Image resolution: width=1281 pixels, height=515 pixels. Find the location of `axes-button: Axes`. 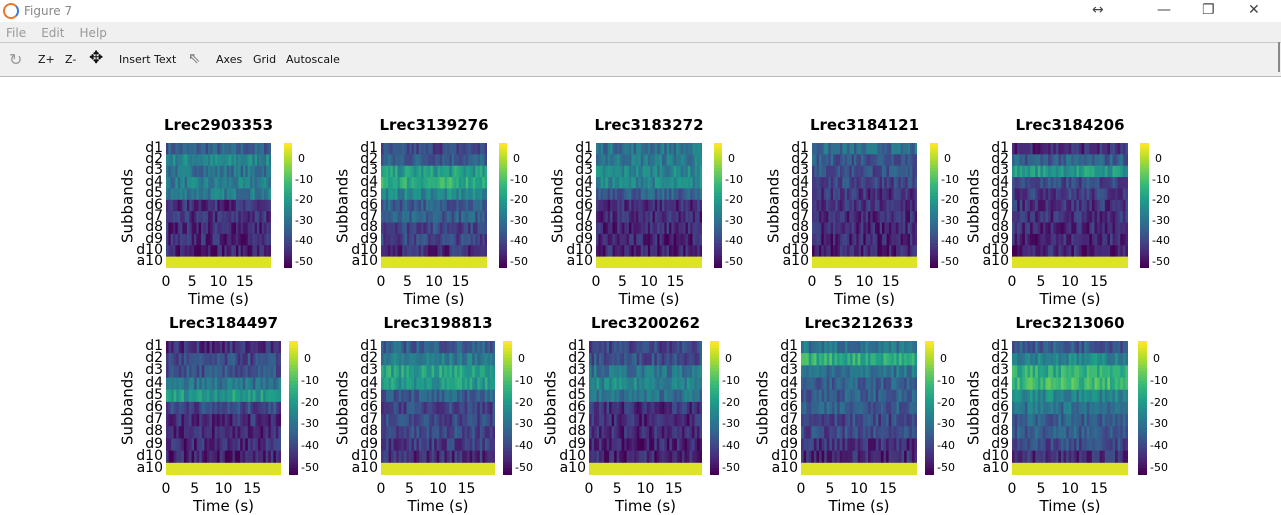

axes-button: Axes is located at coordinates (229, 59).